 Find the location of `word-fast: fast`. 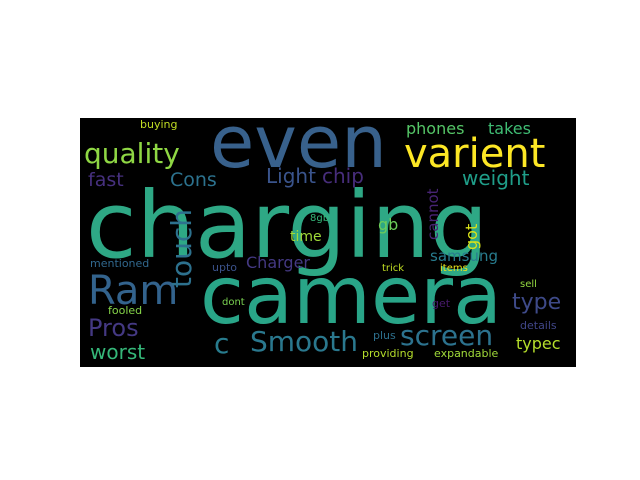

word-fast: fast is located at coordinates (106, 180).